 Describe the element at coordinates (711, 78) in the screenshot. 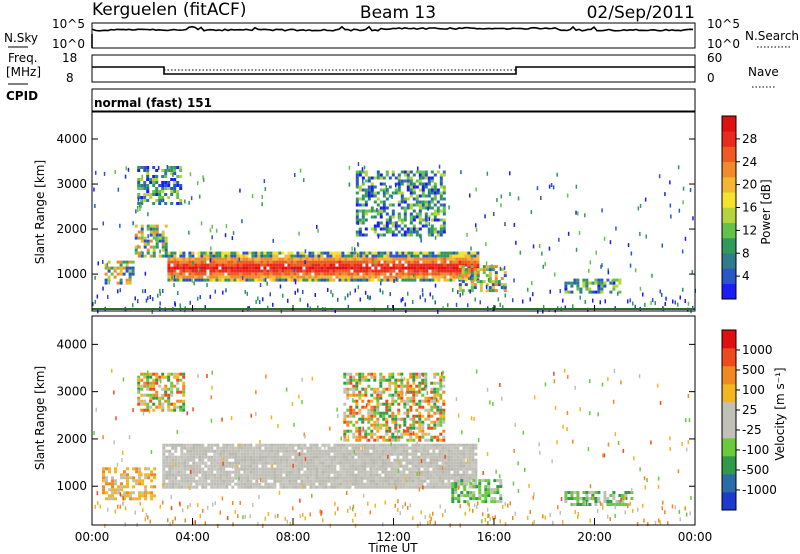

I see `nave-tick-right-bottom: 0` at that location.